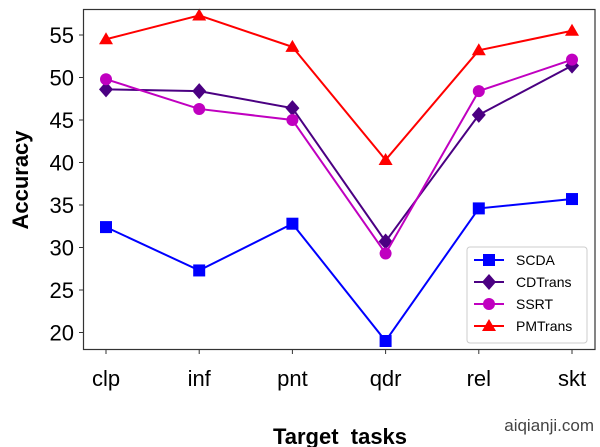 This screenshot has height=447, width=600. Describe the element at coordinates (544, 326) in the screenshot. I see `legend-label: PMTrans` at that location.